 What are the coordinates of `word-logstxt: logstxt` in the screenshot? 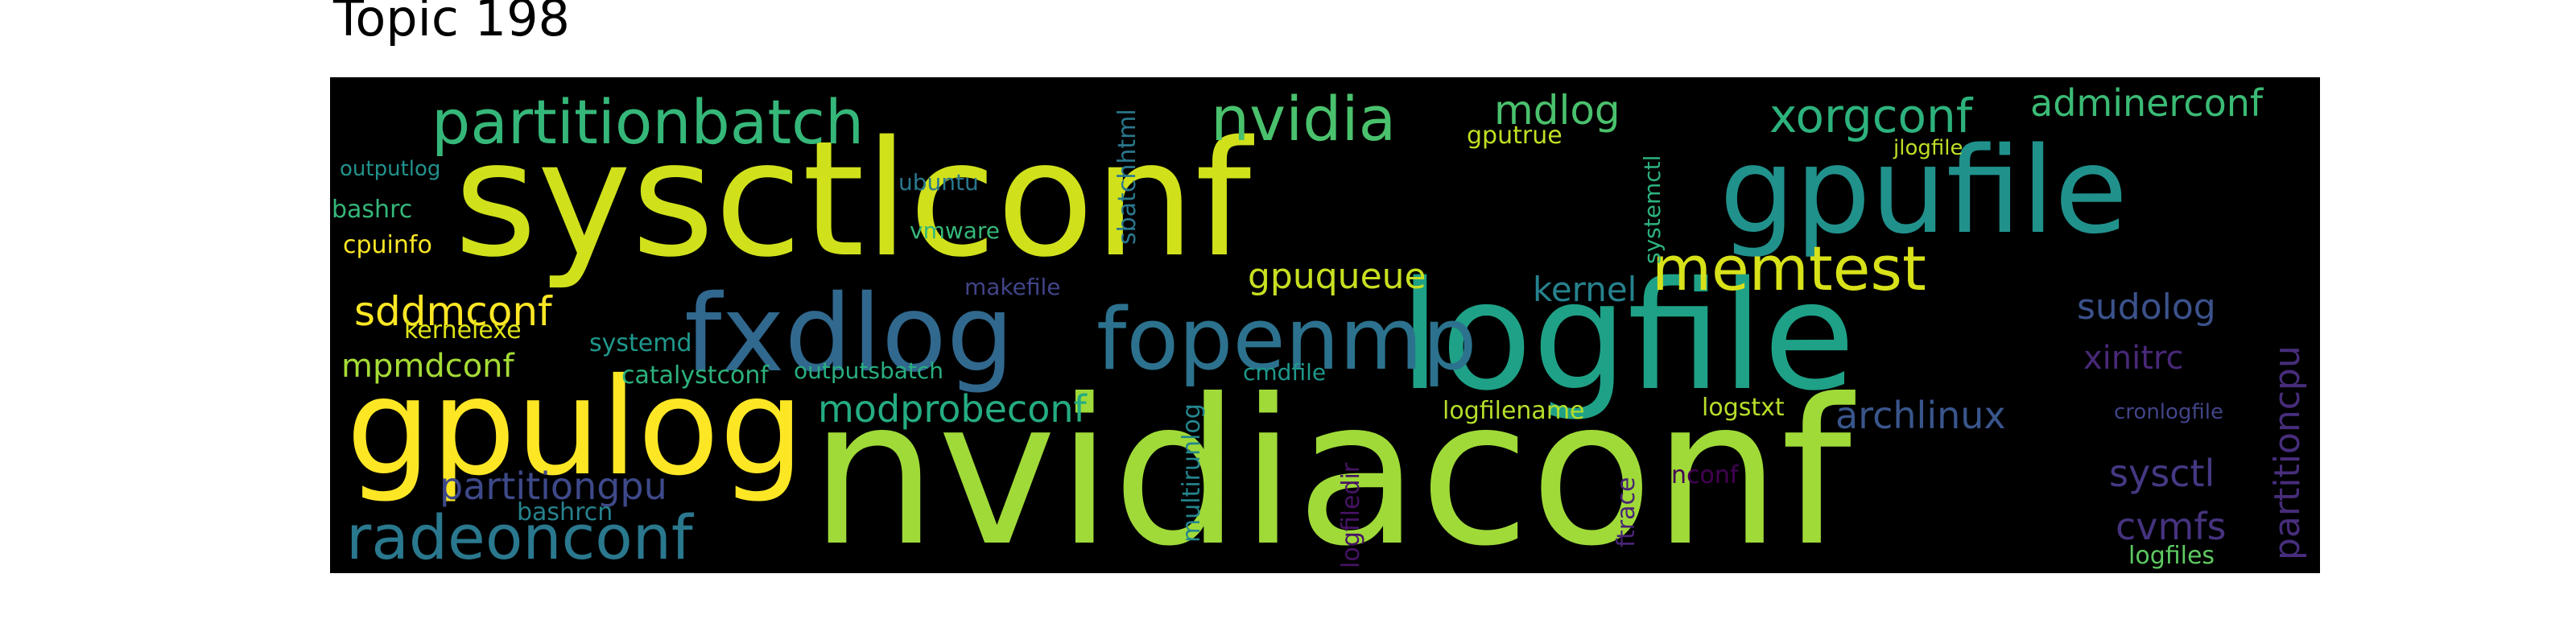 It's located at (1743, 408).